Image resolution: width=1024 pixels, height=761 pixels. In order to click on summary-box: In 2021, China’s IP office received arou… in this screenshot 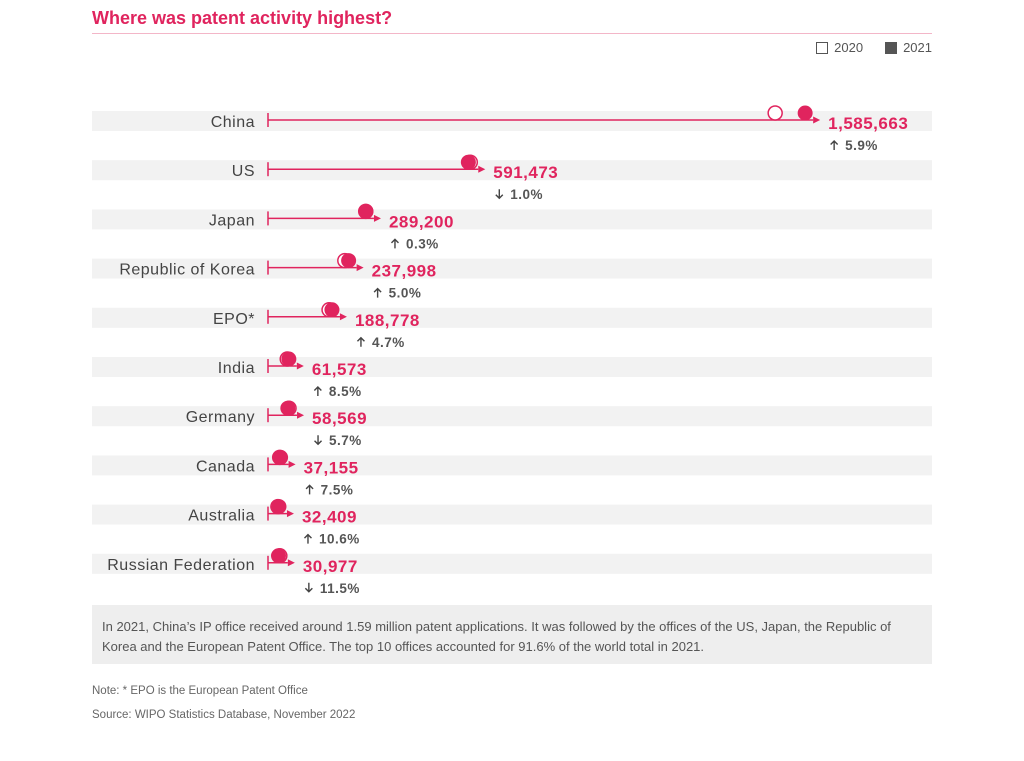, I will do `click(512, 634)`.